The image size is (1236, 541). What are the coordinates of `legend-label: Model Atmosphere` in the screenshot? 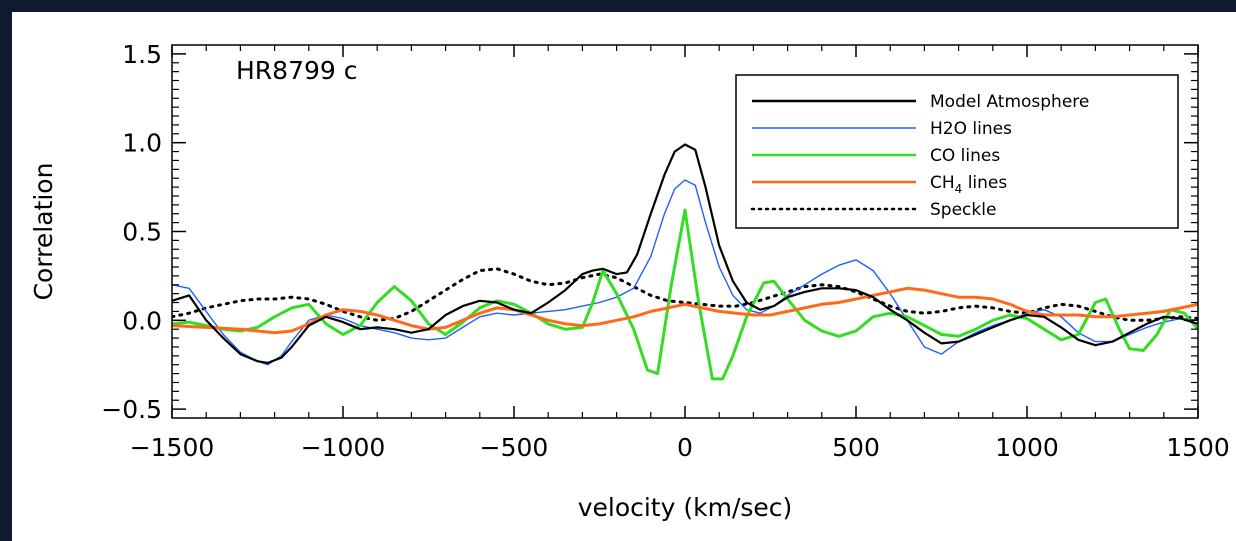 It's located at (1009, 102).